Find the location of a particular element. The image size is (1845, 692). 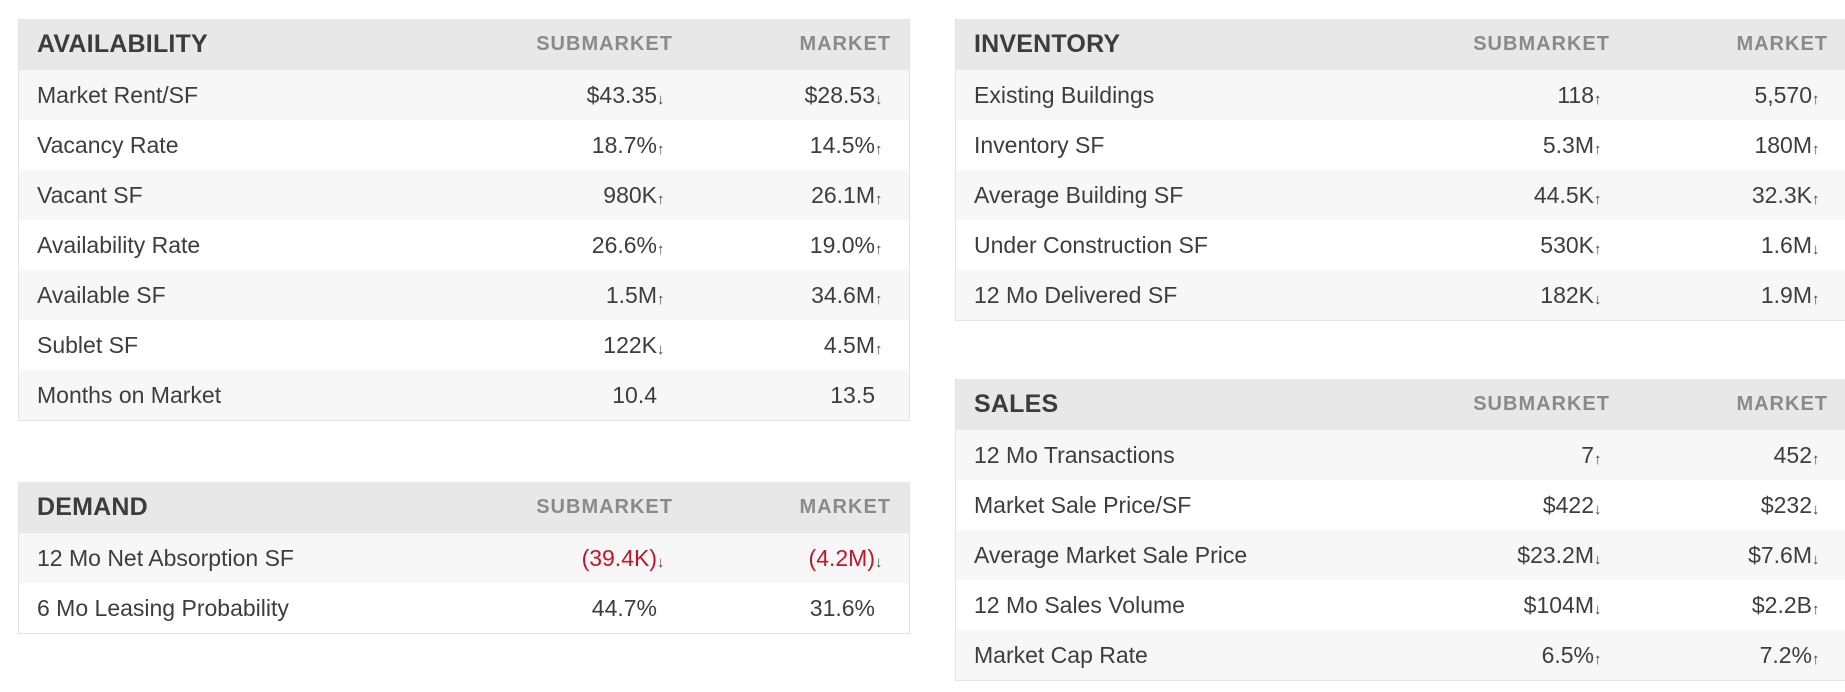

row-label: 12 Mo Sales Volume is located at coordinates (1079, 604).